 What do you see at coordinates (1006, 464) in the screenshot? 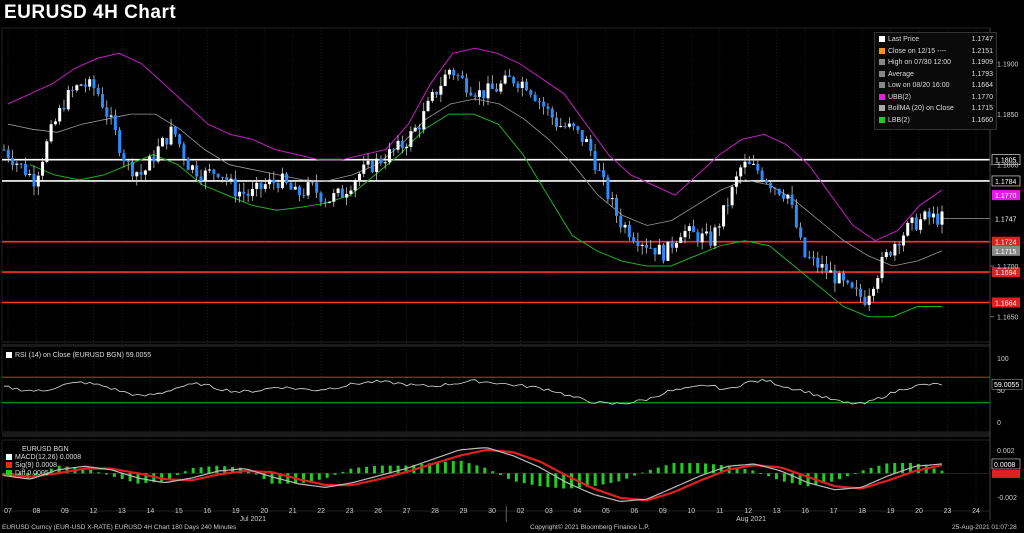
I see `macd-value-tag` at bounding box center [1006, 464].